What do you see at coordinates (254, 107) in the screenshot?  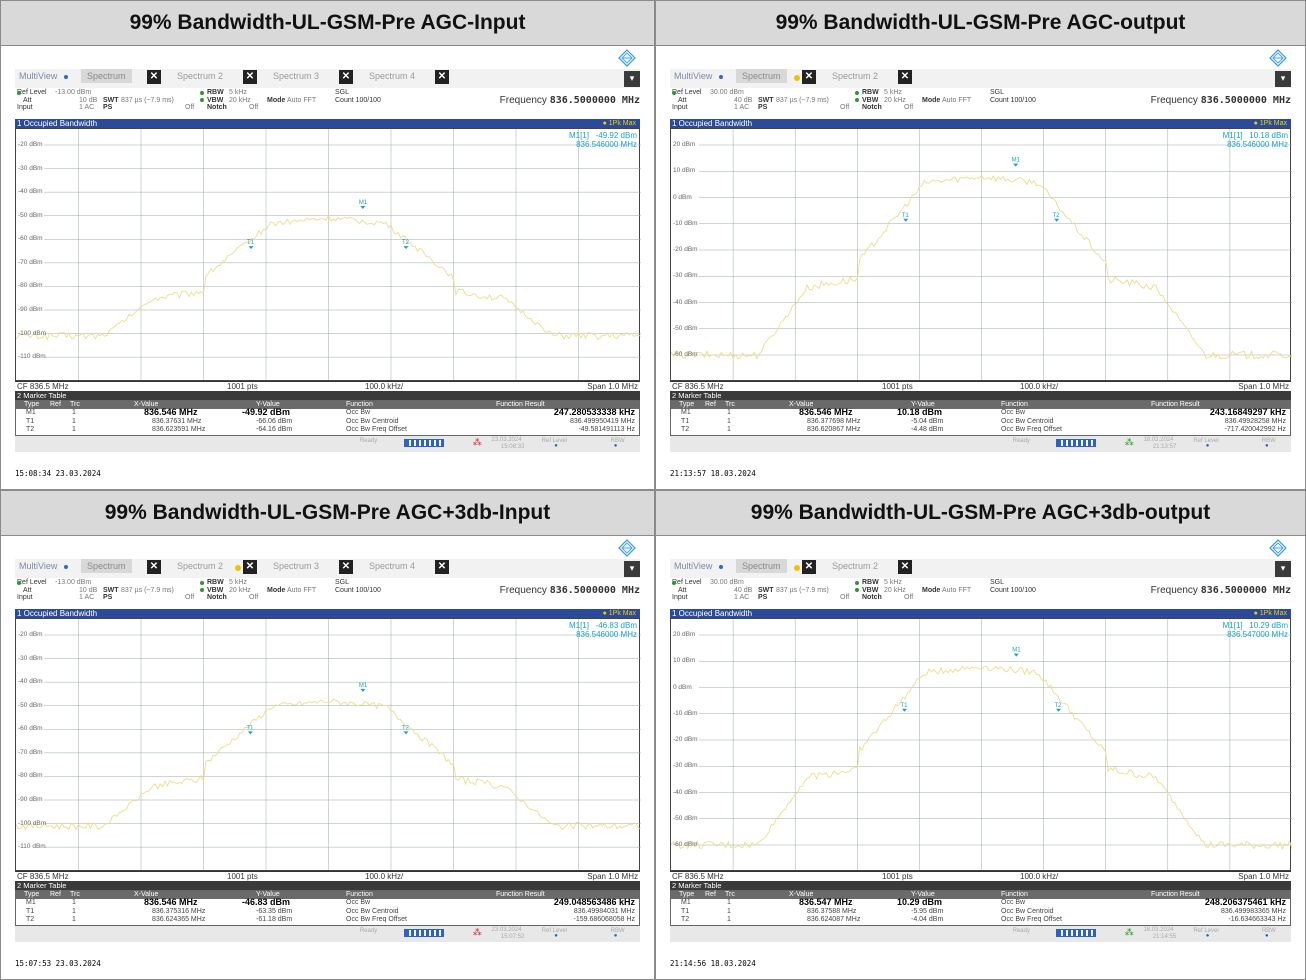 I see `notch: Off` at bounding box center [254, 107].